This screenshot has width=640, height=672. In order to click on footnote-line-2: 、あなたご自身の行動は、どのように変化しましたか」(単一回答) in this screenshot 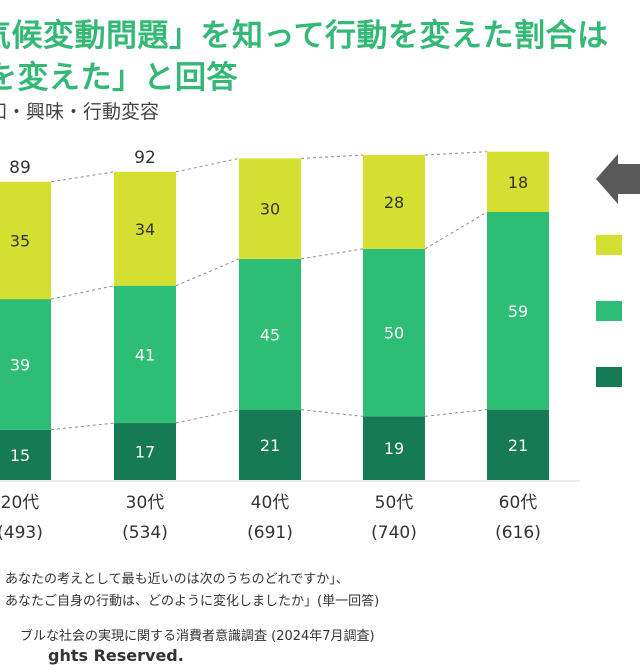, I will do `click(190, 601)`.